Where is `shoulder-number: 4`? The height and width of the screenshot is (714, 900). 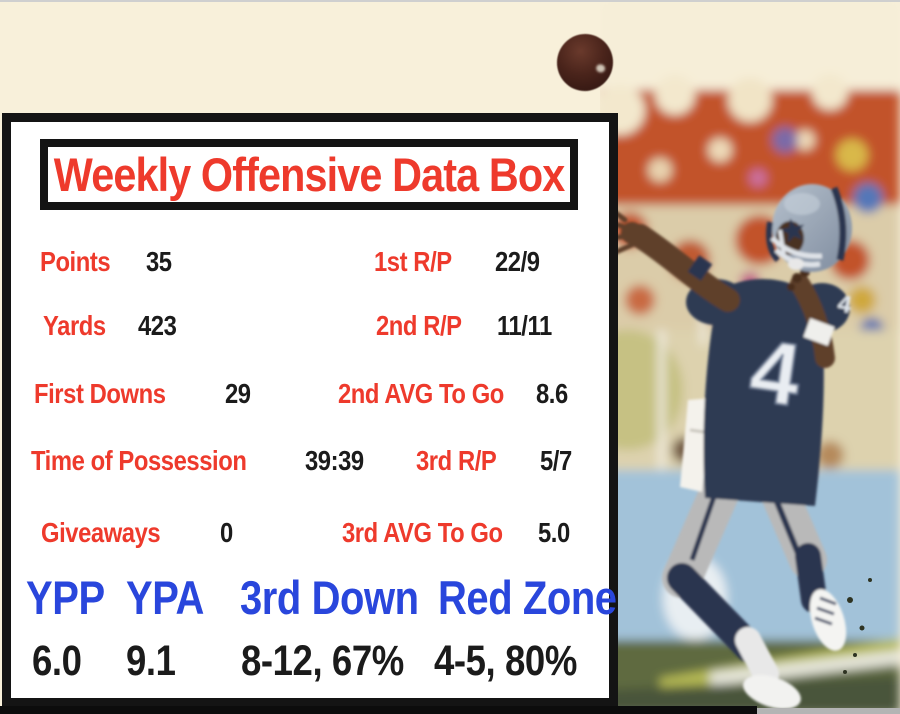 shoulder-number: 4 is located at coordinates (845, 304).